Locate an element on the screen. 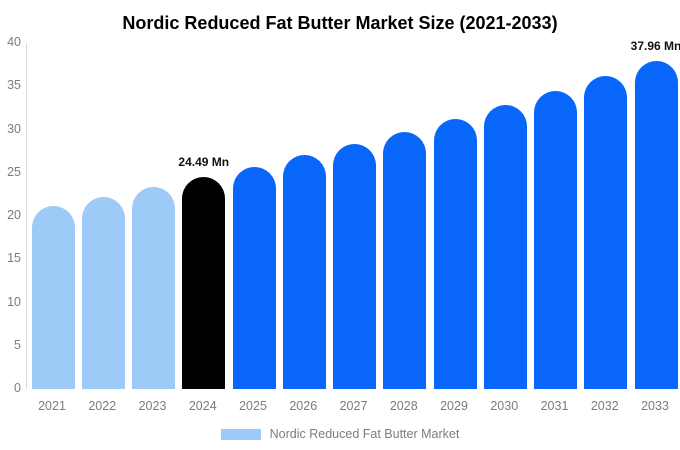  x-tick-2033: 2033 is located at coordinates (655, 406).